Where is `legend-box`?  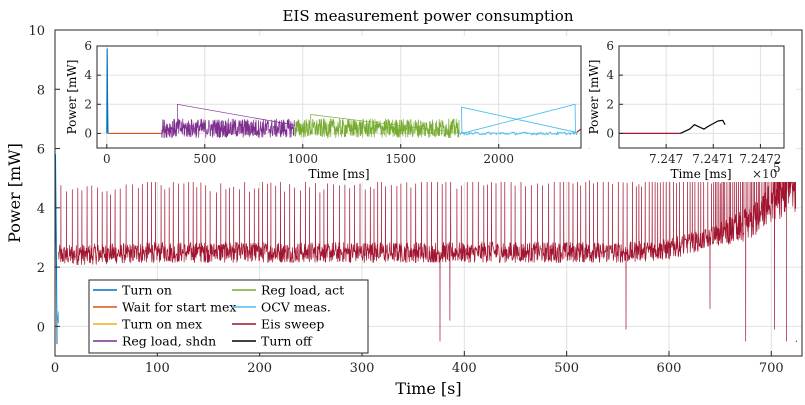
legend-box is located at coordinates (228, 316).